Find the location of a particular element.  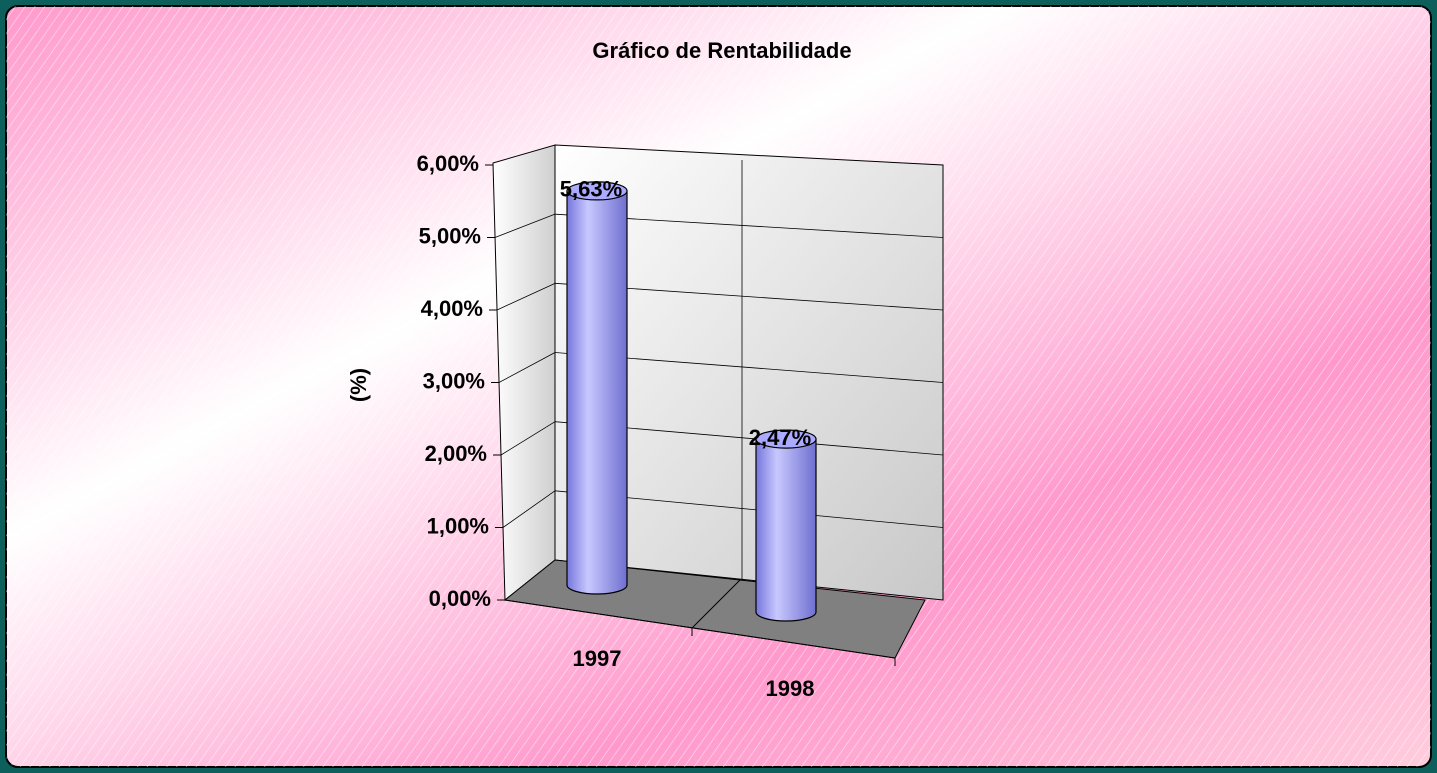

x-tick-label: 1997 is located at coordinates (597, 658).